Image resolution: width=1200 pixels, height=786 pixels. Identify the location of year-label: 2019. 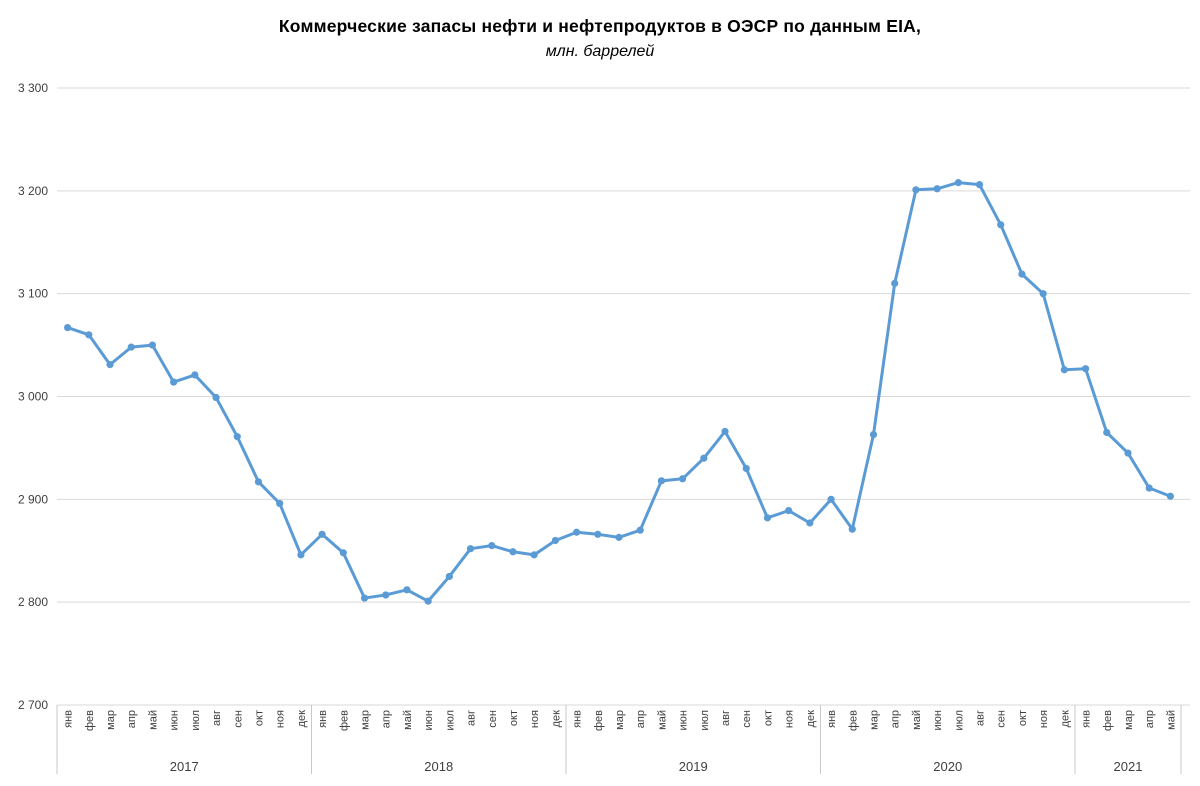
(693, 766).